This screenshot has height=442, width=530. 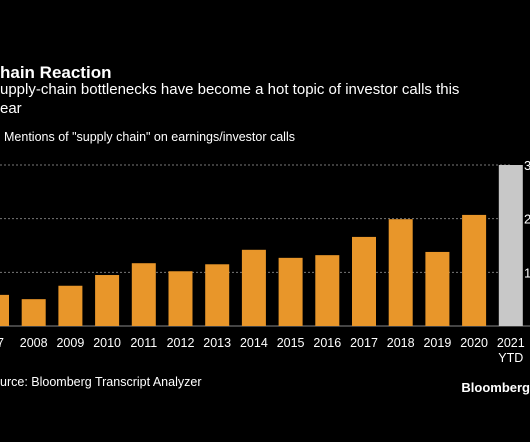 What do you see at coordinates (217, 343) in the screenshot?
I see `x-tick-label: 2013` at bounding box center [217, 343].